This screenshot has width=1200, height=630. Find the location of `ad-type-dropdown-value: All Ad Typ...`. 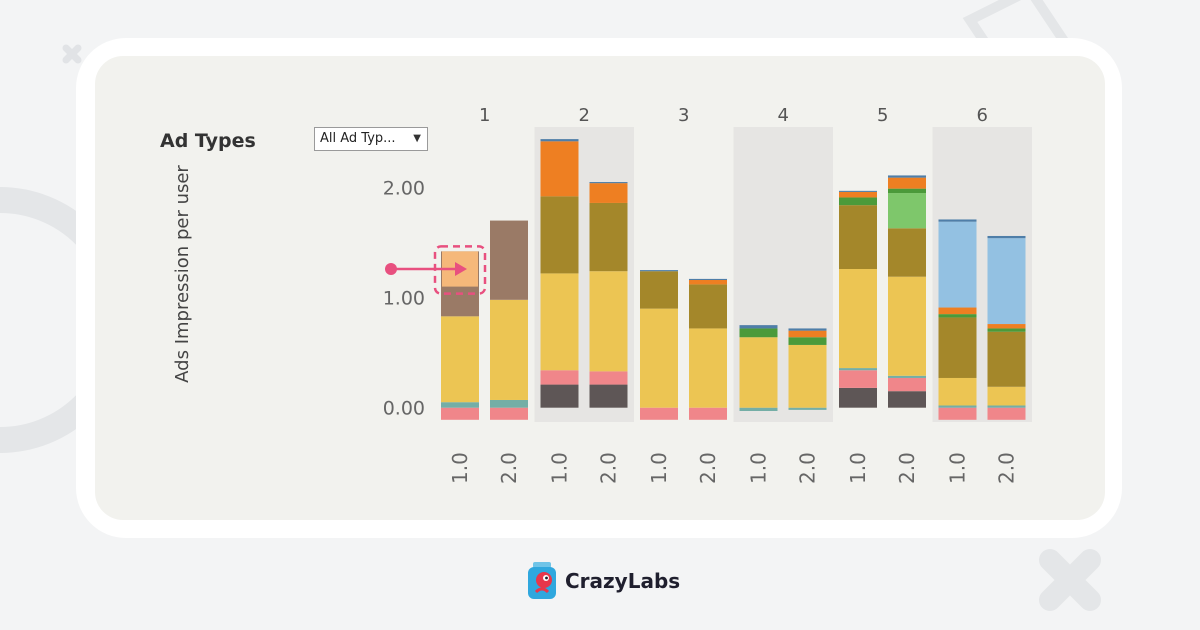

ad-type-dropdown-value: All Ad Typ... is located at coordinates (358, 138).